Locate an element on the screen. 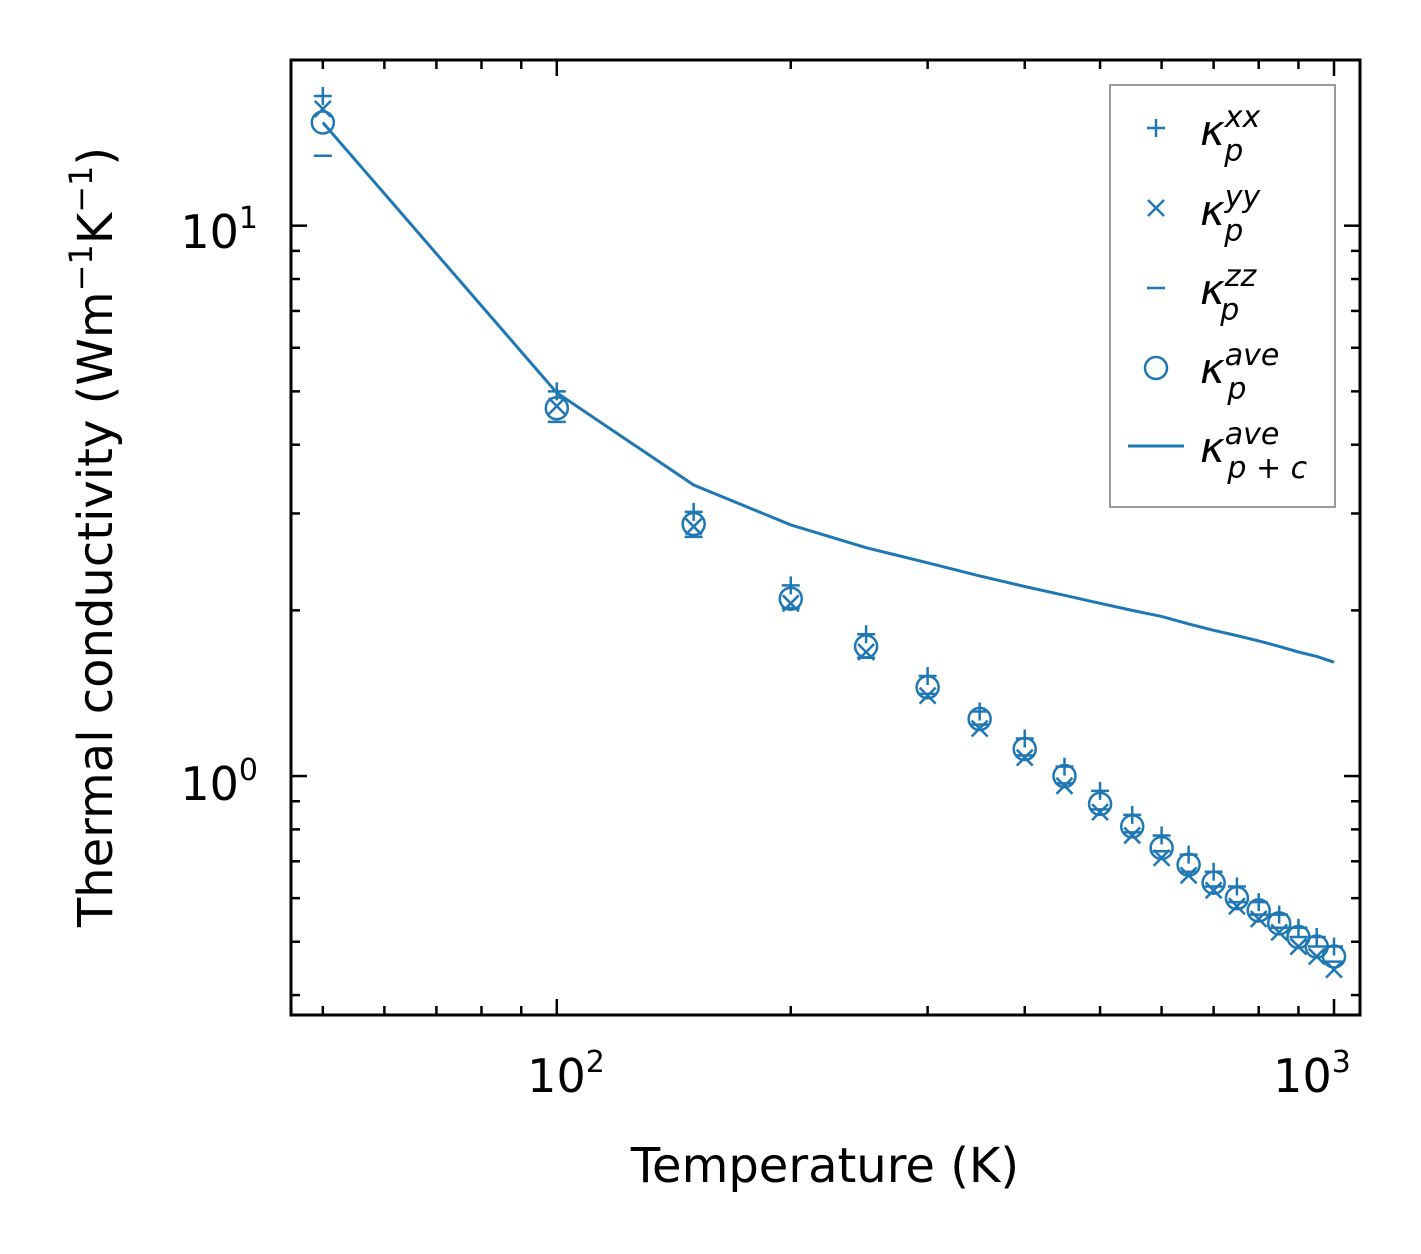 Image resolution: width=1421 pixels, height=1254 pixels. legend-marker-kyy is located at coordinates (1156, 208).